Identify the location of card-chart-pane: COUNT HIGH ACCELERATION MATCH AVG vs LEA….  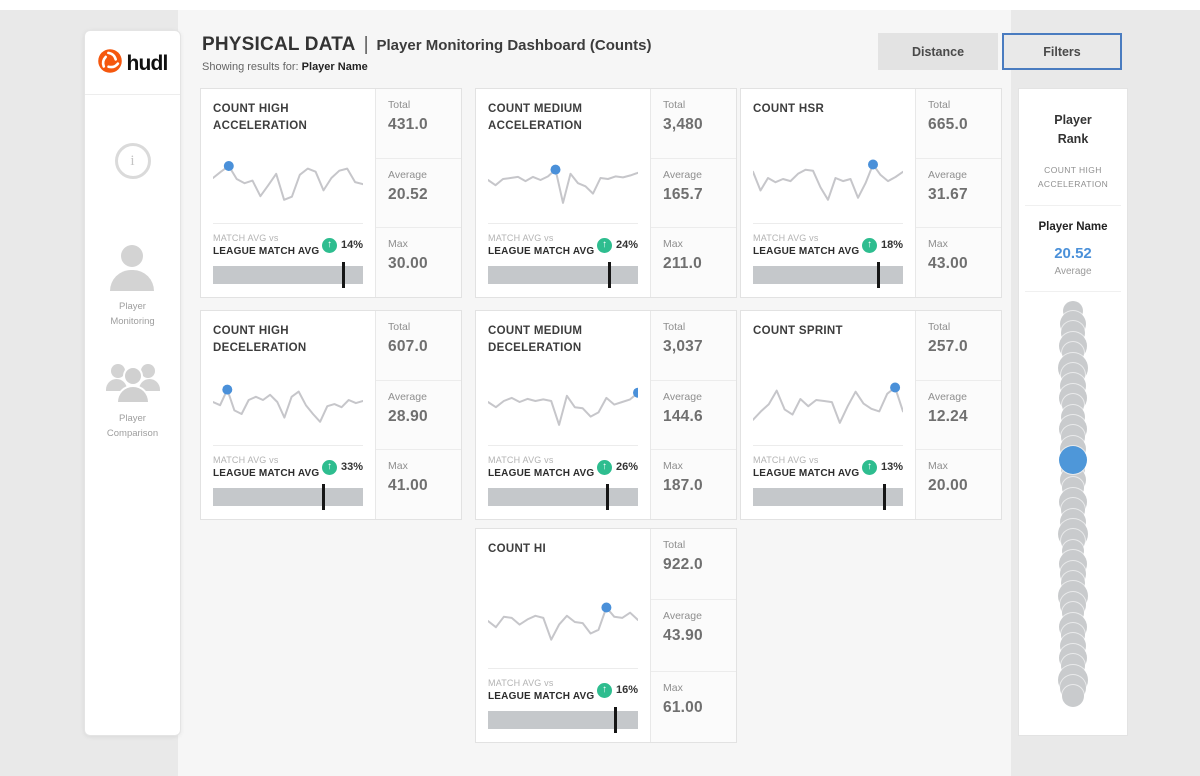
(288, 193).